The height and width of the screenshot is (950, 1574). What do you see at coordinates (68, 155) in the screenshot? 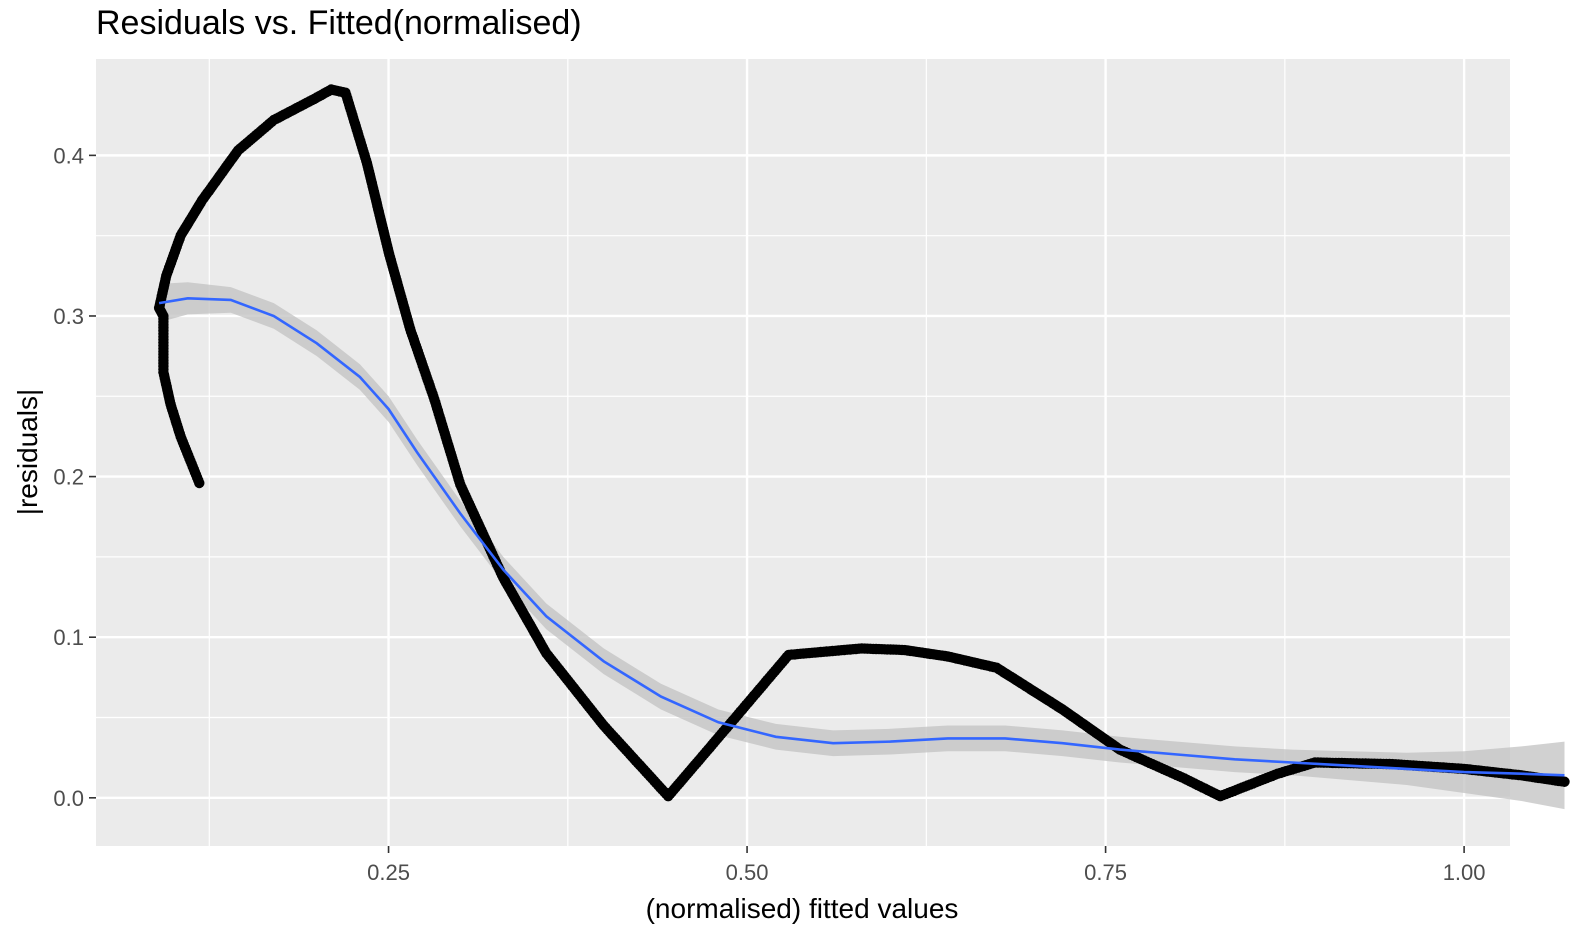
I see `y-tick-label: 0.4` at bounding box center [68, 155].